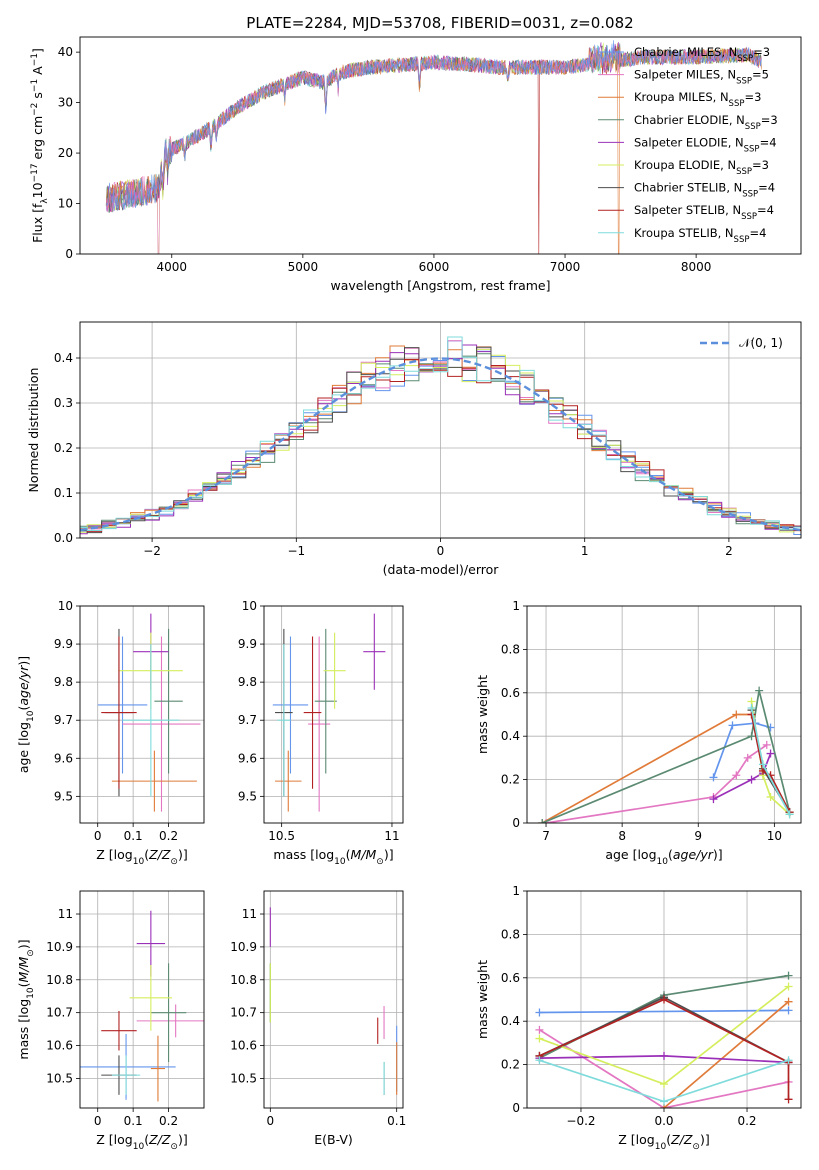  What do you see at coordinates (434, 126) in the screenshot?
I see `spectrum-series-chabrier_miles` at bounding box center [434, 126].